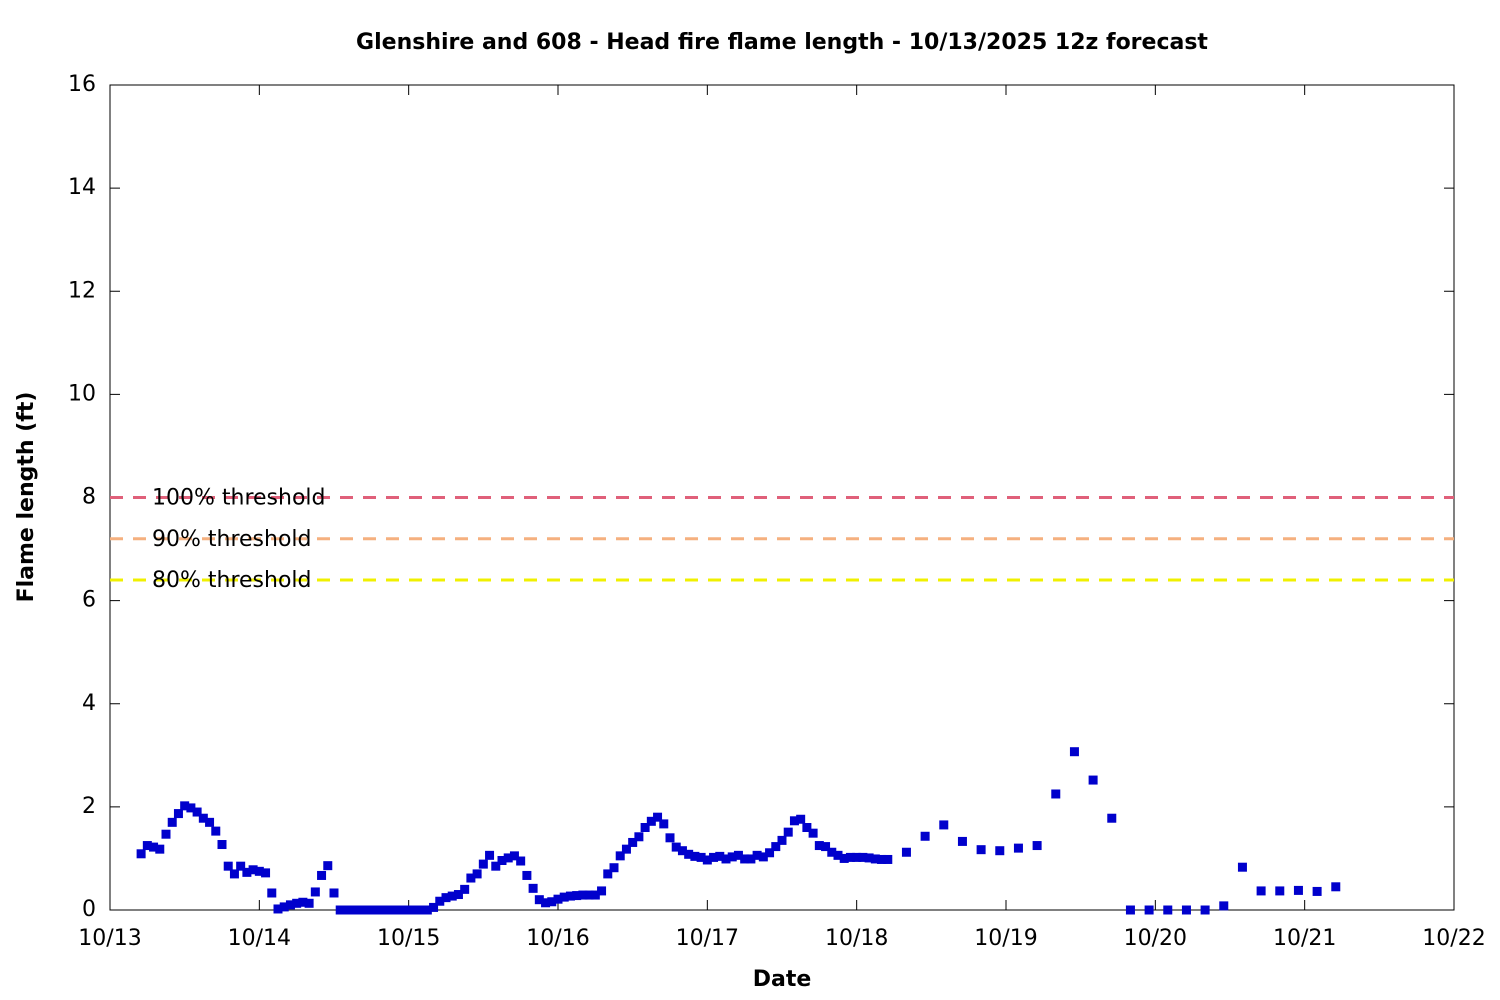 The image size is (1500, 1000). What do you see at coordinates (239, 498) in the screenshot?
I see `threshold-label: 100% threshold` at bounding box center [239, 498].